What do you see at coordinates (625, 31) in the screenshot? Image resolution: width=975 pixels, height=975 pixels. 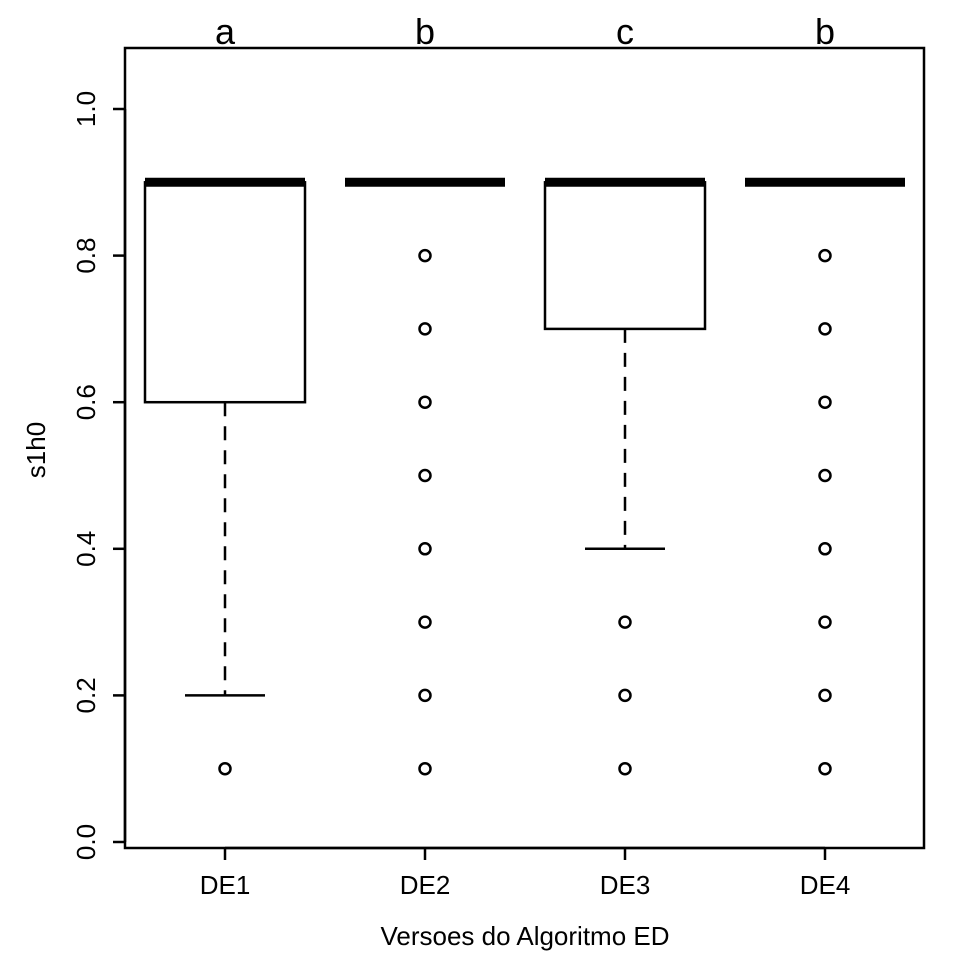 I see `group-letter: c` at bounding box center [625, 31].